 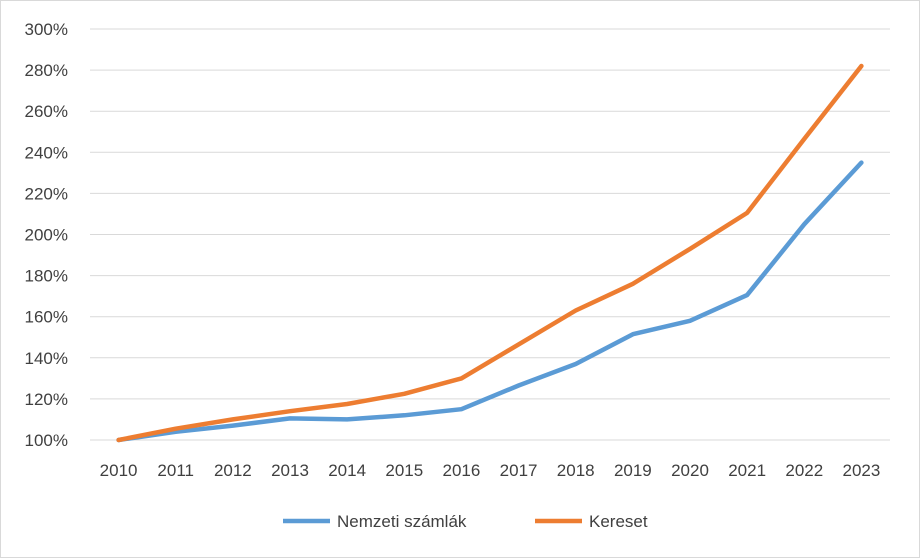 I want to click on y-tick-label: 180%, so click(x=46, y=276).